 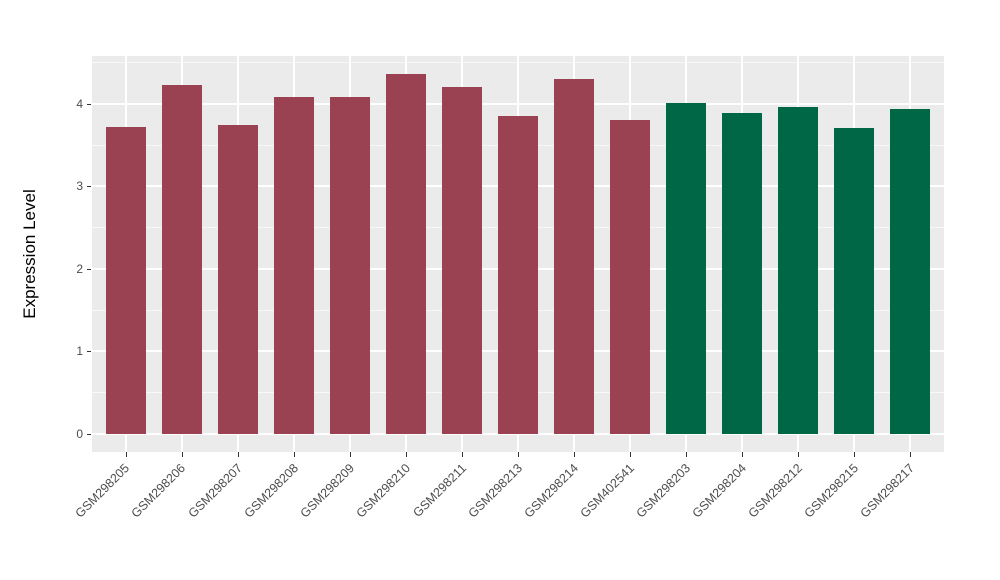 What do you see at coordinates (910, 271) in the screenshot?
I see `bar-GSM298217` at bounding box center [910, 271].